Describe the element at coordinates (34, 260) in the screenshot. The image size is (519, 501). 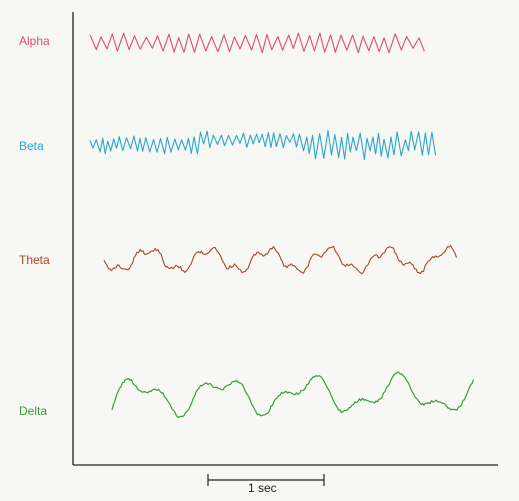
I see `theta-label: Theta` at that location.